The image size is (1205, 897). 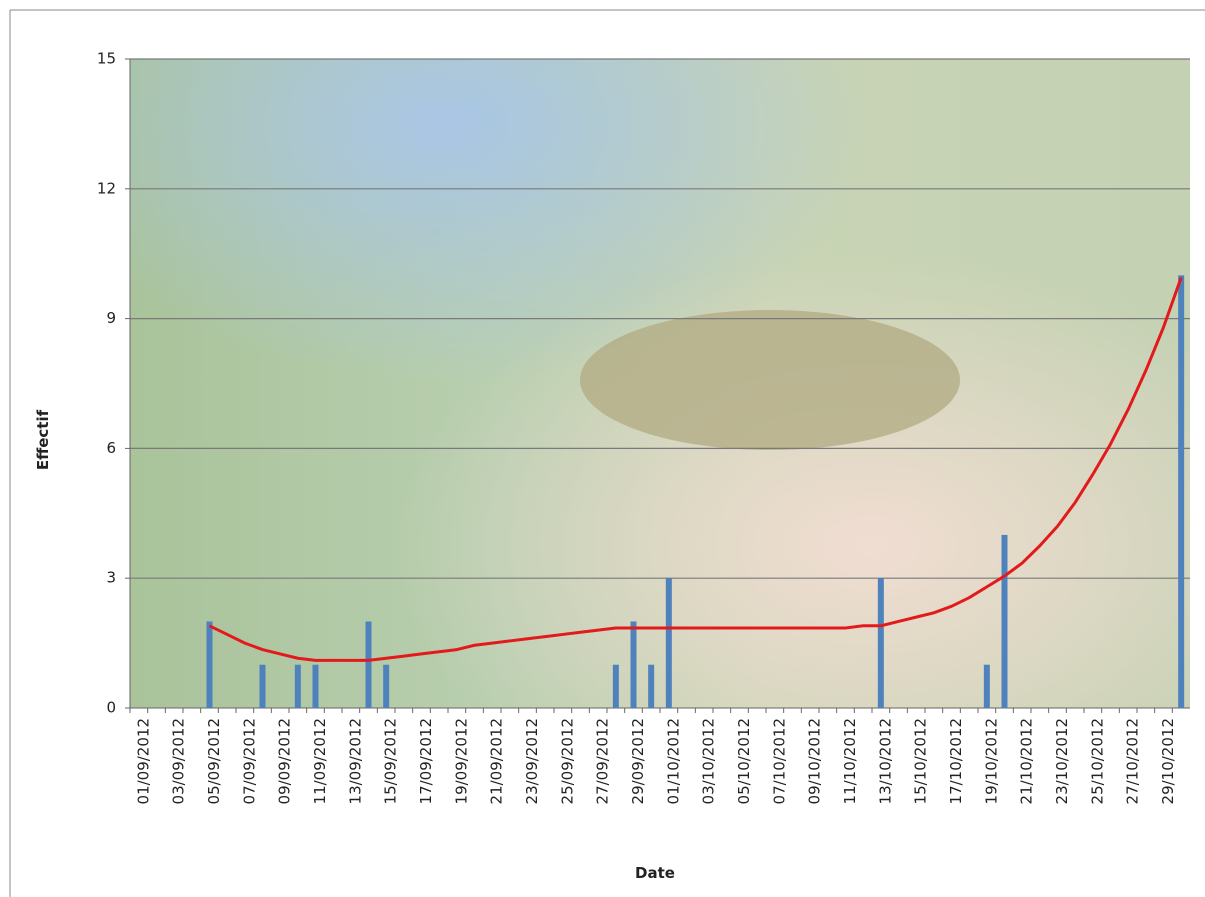 What do you see at coordinates (391, 761) in the screenshot?
I see `x-tick-label: 15/09/2012` at bounding box center [391, 761].